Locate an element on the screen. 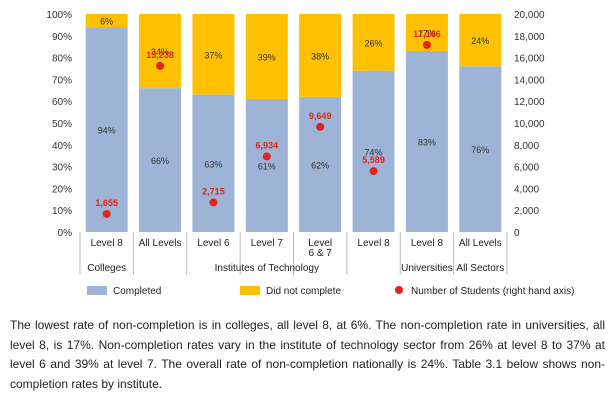 The image size is (614, 405). completed-label: 66% is located at coordinates (160, 161).